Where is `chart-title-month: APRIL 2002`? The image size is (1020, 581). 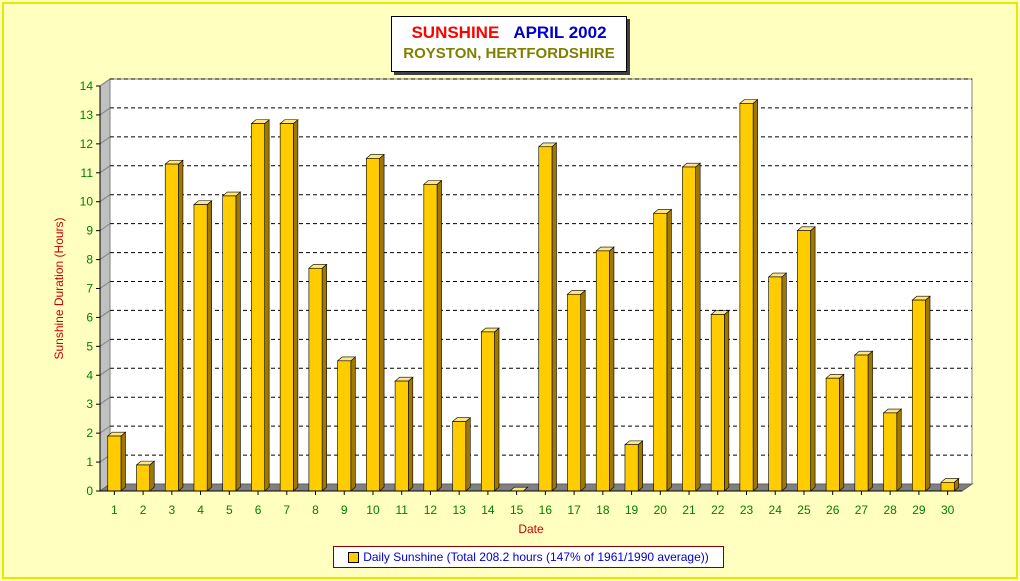 chart-title-month: APRIL 2002 is located at coordinates (560, 32).